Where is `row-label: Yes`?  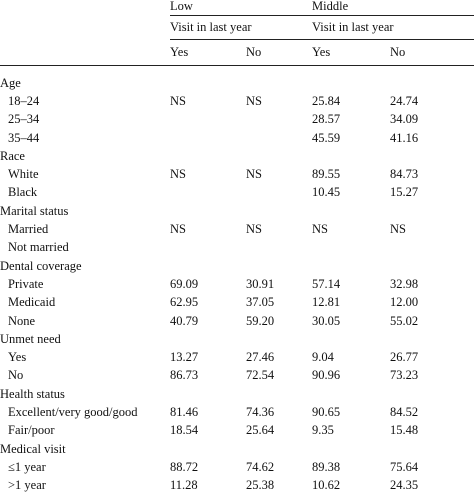
row-label: Yes is located at coordinates (17, 357).